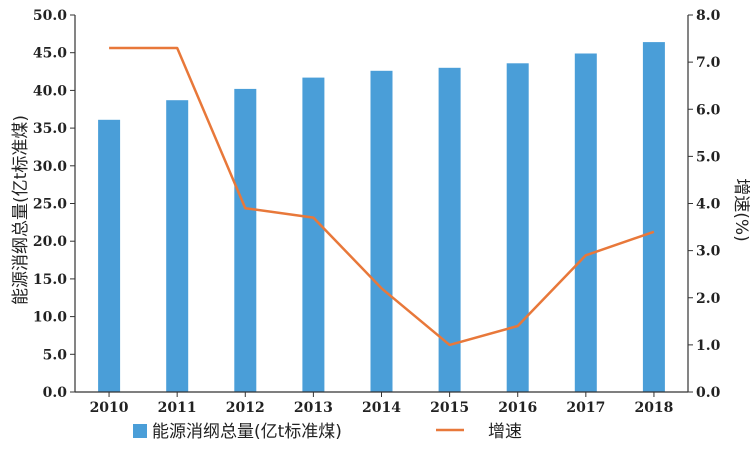  I want to click on bar-2014, so click(382, 231).